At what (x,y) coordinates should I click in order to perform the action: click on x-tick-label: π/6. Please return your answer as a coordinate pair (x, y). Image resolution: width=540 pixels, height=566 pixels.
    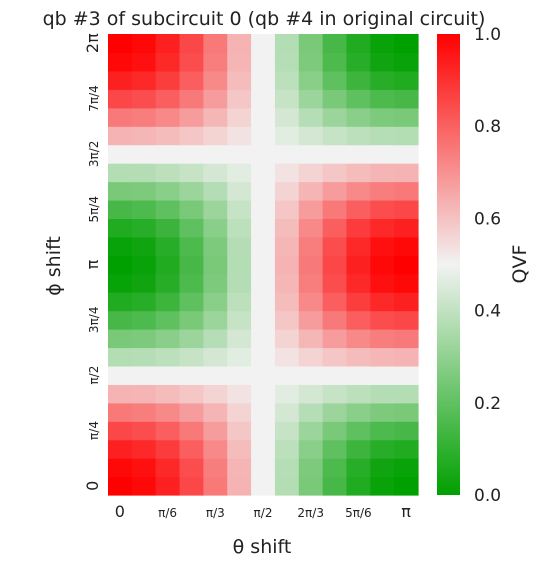
    Looking at the image, I should click on (167, 513).